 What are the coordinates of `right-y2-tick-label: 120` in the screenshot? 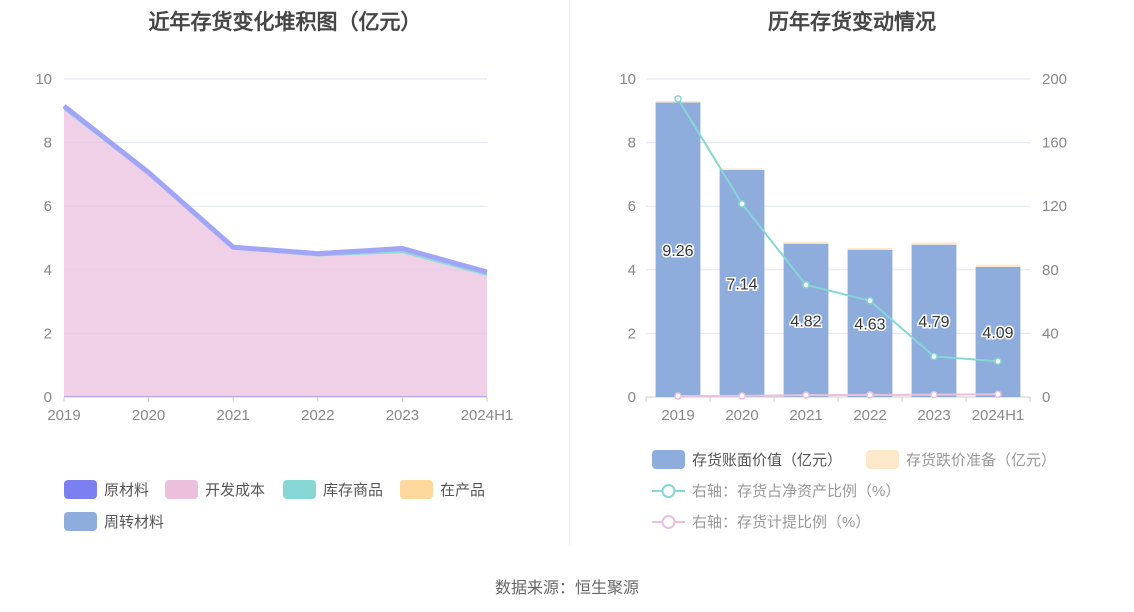 It's located at (1054, 206).